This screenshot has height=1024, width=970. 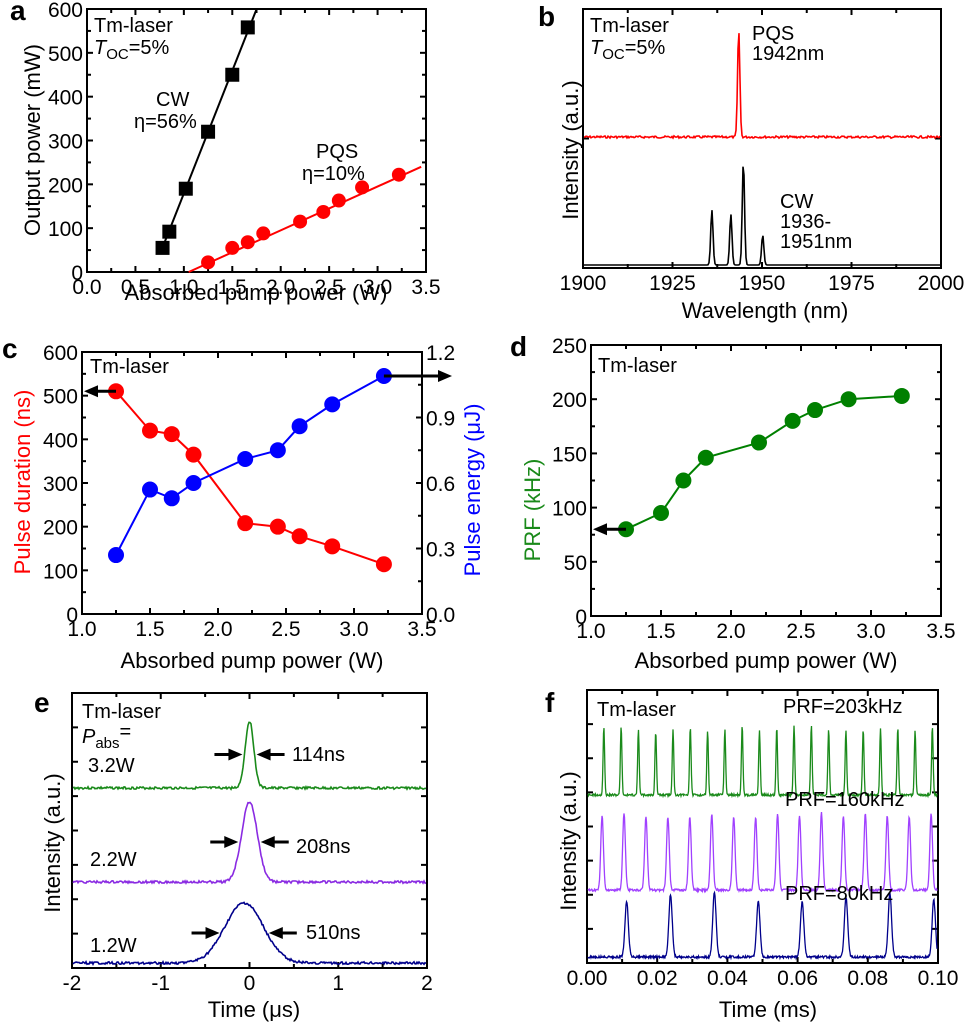 I want to click on b-series-pqs-spectrum, so click(x=762, y=86).